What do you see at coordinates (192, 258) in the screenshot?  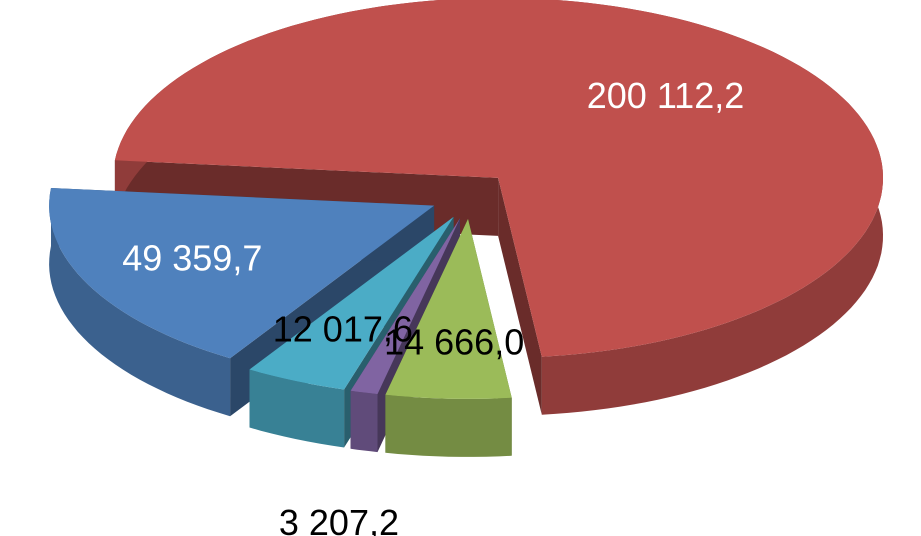 I see `data-label: 49 359,7` at bounding box center [192, 258].